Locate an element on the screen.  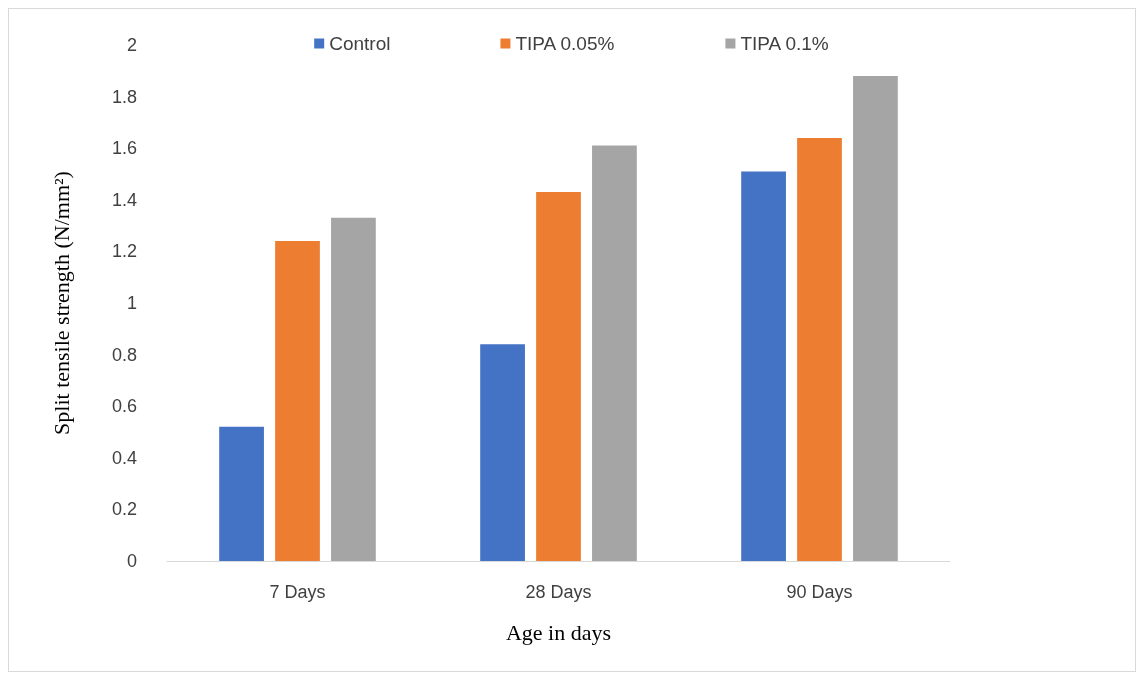
y-tick-label: 1 is located at coordinates (131, 303).